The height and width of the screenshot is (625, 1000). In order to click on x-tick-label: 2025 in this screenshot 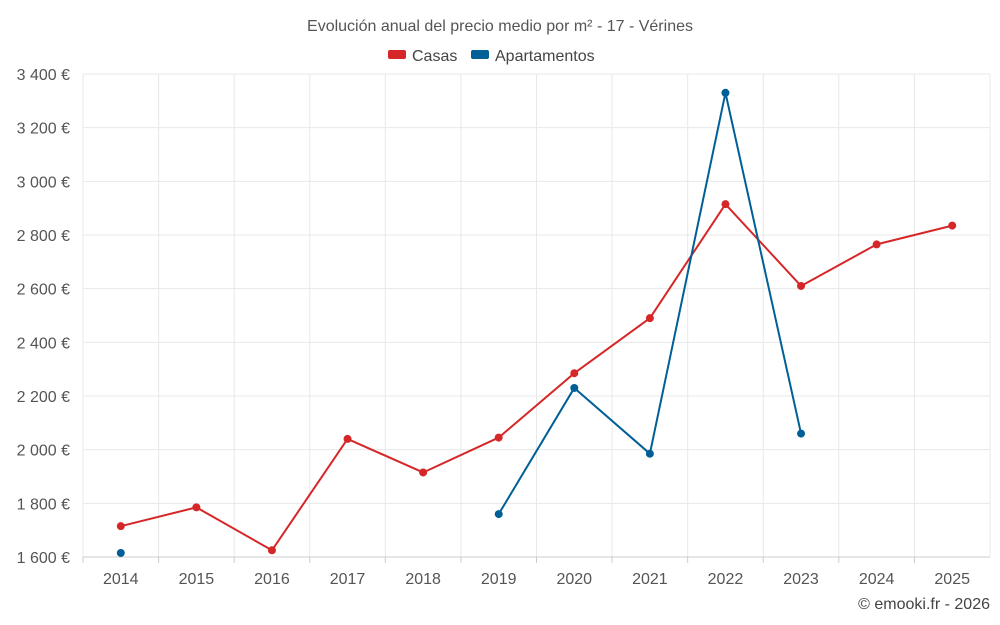, I will do `click(952, 579)`.